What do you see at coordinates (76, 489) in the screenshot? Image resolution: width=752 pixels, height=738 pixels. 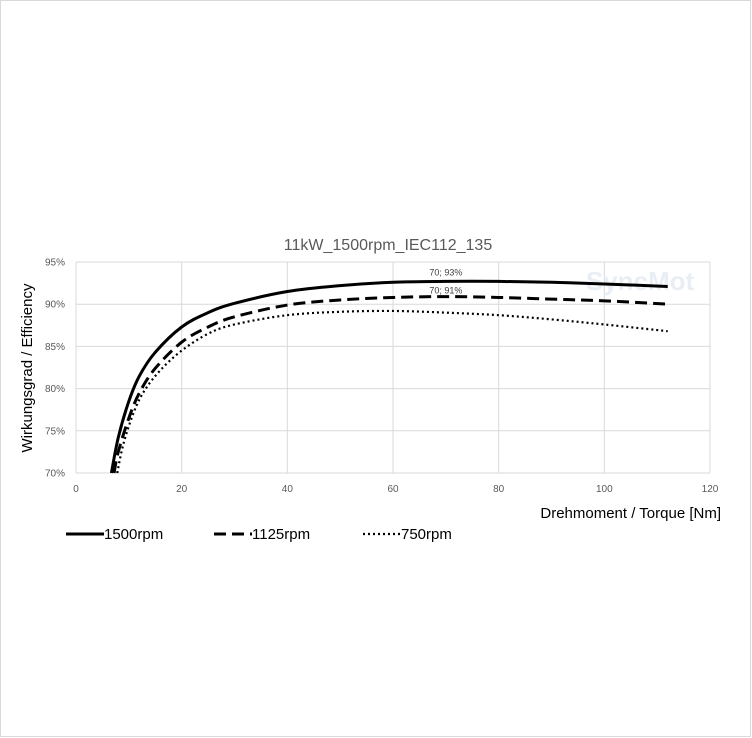 I see `x-tick-label: 0` at bounding box center [76, 489].